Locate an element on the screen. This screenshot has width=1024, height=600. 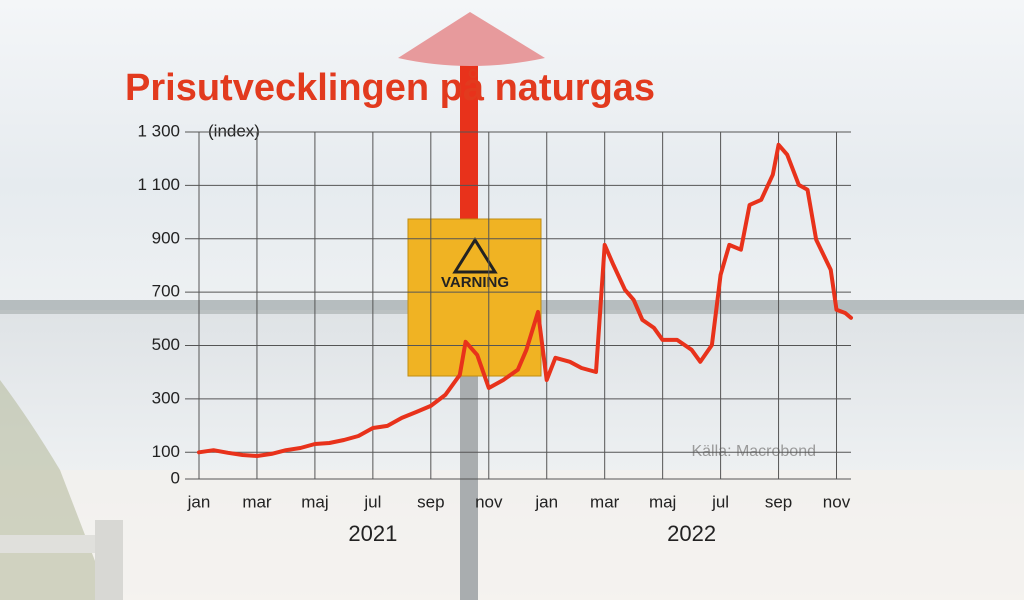
svg-text: VARNING is located at coordinates (475, 282).